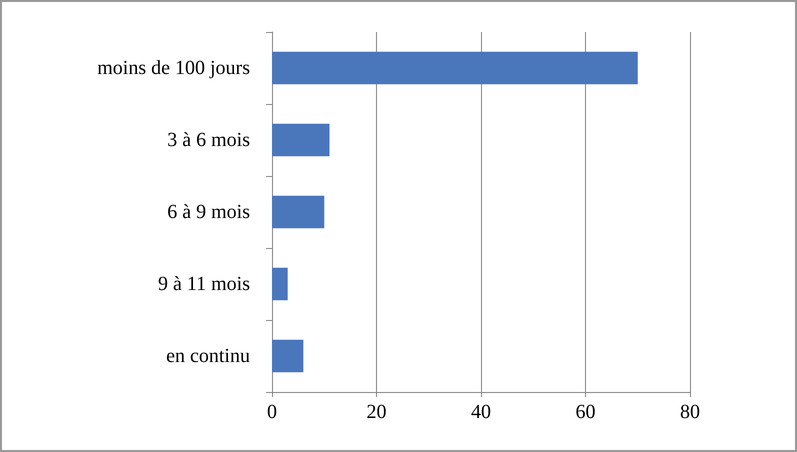  Describe the element at coordinates (586, 412) in the screenshot. I see `x-tick-label: 60` at that location.